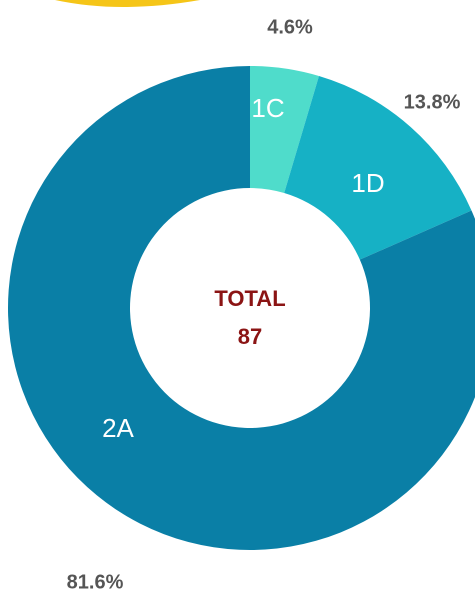 The width and height of the screenshot is (475, 595). Describe the element at coordinates (367, 183) in the screenshot. I see `segment-label: 1D` at that location.